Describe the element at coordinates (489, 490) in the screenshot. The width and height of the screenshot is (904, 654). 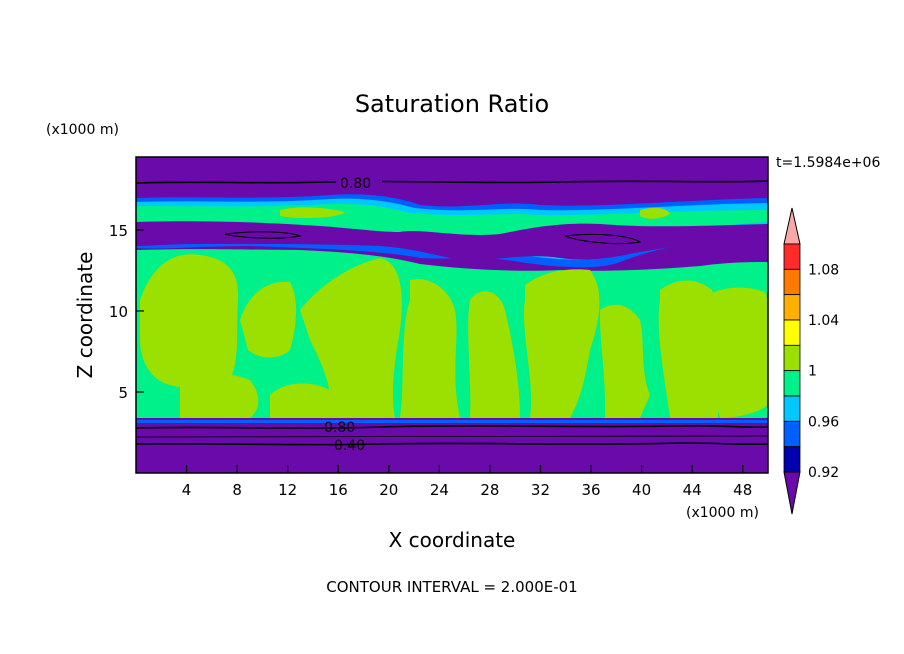
I see `x-tick-label: 28` at that location.